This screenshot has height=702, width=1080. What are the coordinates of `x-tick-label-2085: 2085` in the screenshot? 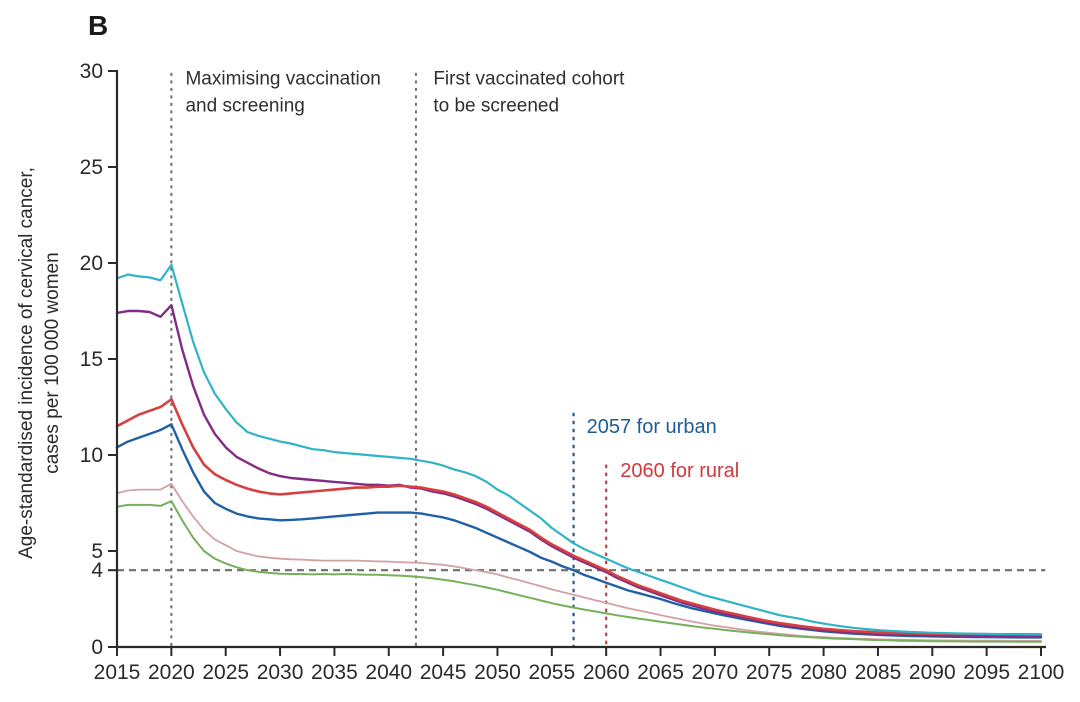 It's located at (878, 672).